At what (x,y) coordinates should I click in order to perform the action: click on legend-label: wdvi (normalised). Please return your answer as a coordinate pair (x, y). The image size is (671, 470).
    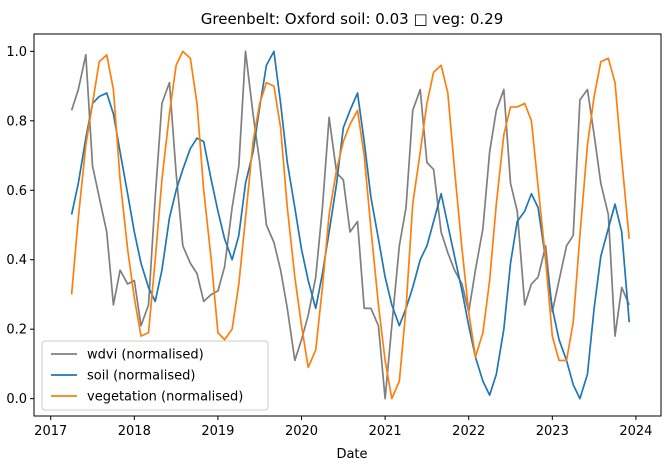
    Looking at the image, I should click on (145, 355).